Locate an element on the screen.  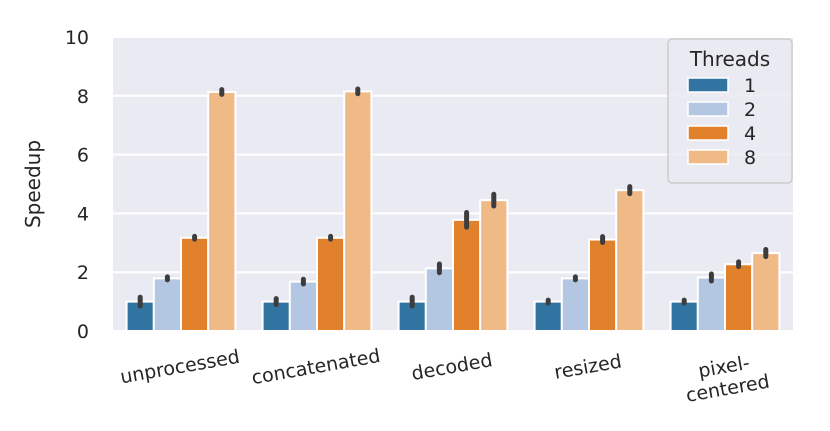
y-tick-label: 10 is located at coordinates (77, 38).